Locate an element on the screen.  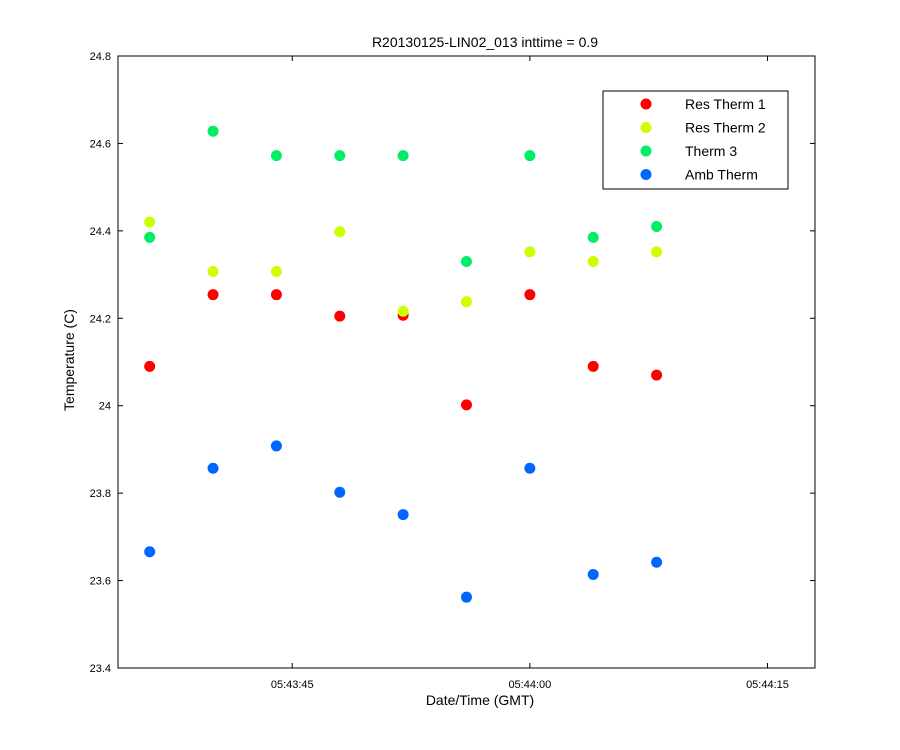
y-tick-label: 23.6 is located at coordinates (100, 582).